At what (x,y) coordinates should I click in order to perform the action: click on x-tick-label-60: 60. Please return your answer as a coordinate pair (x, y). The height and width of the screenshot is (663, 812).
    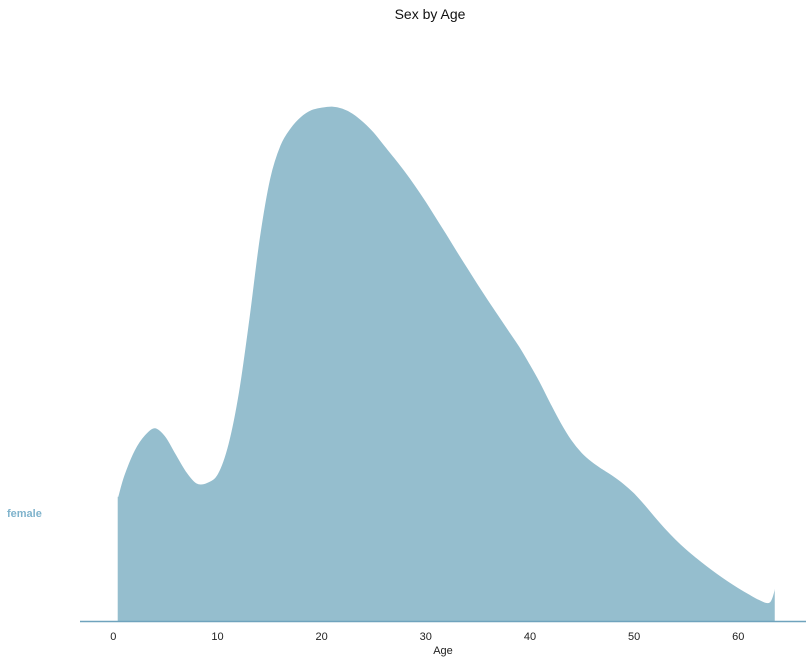
    Looking at the image, I should click on (738, 637).